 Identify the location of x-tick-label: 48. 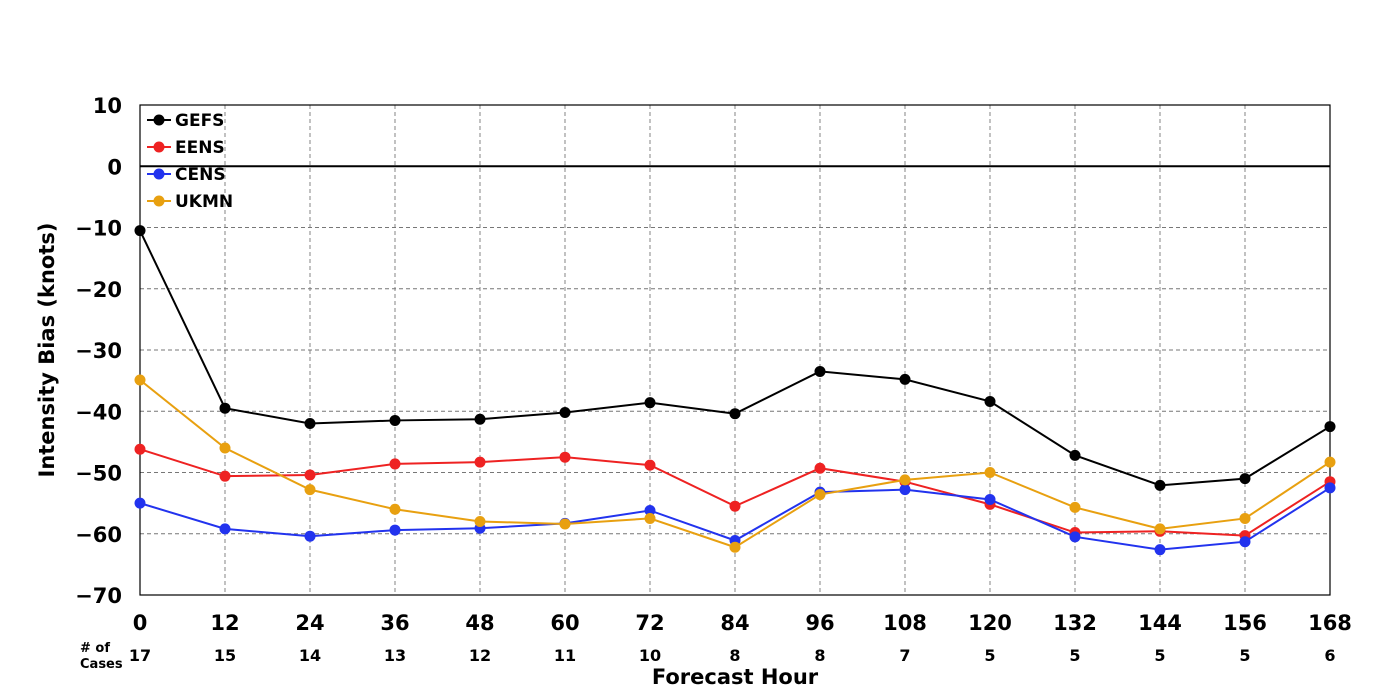
(479, 623).